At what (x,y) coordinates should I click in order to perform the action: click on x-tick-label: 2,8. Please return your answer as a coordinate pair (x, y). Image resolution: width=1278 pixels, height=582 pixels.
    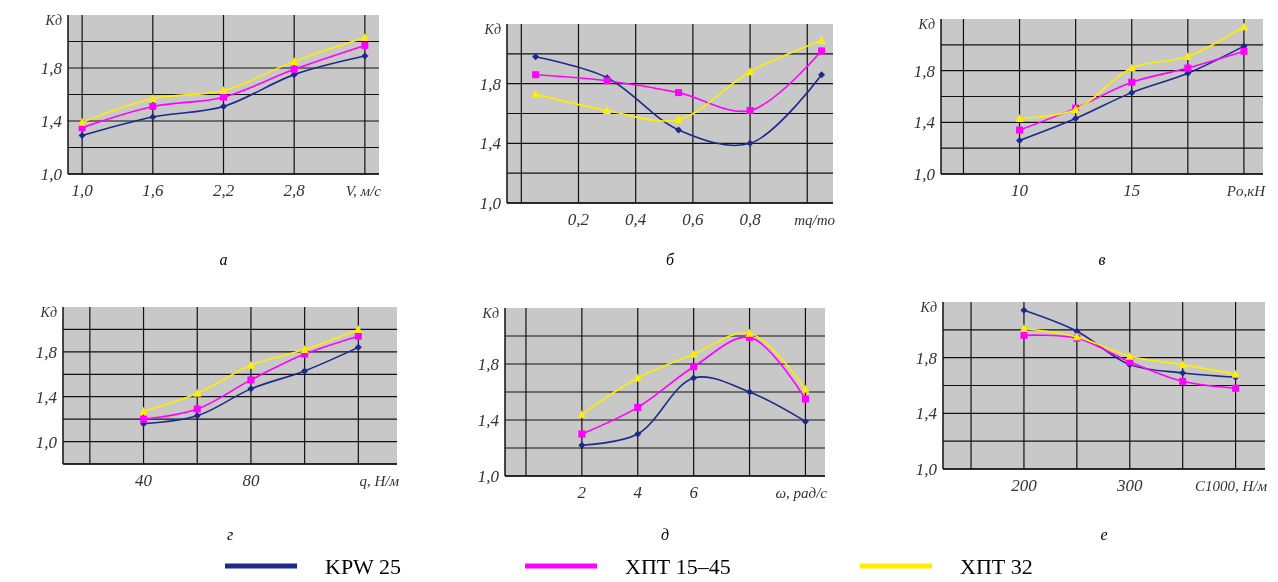
    Looking at the image, I should click on (294, 190).